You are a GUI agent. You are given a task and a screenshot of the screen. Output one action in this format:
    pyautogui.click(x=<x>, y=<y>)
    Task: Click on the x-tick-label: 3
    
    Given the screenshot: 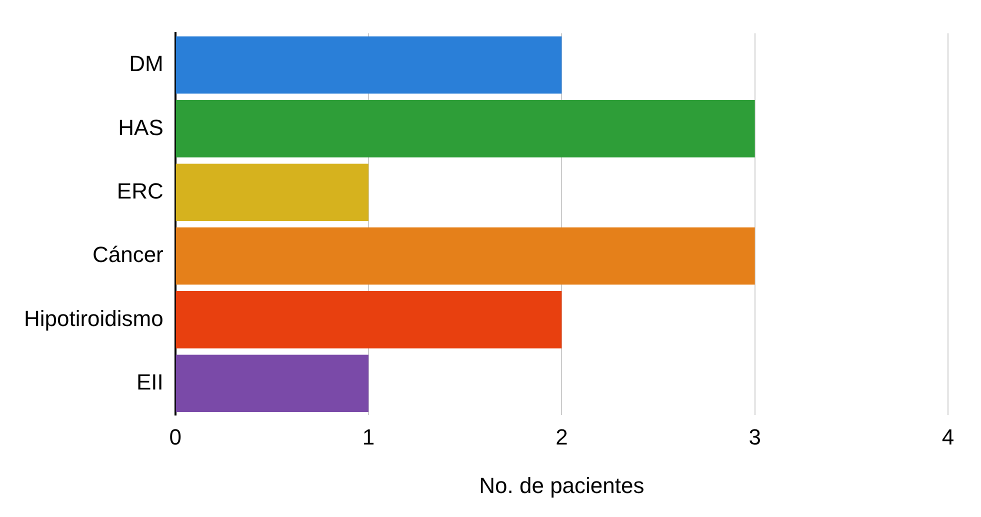 What is the action you would take?
    pyautogui.click(x=754, y=437)
    